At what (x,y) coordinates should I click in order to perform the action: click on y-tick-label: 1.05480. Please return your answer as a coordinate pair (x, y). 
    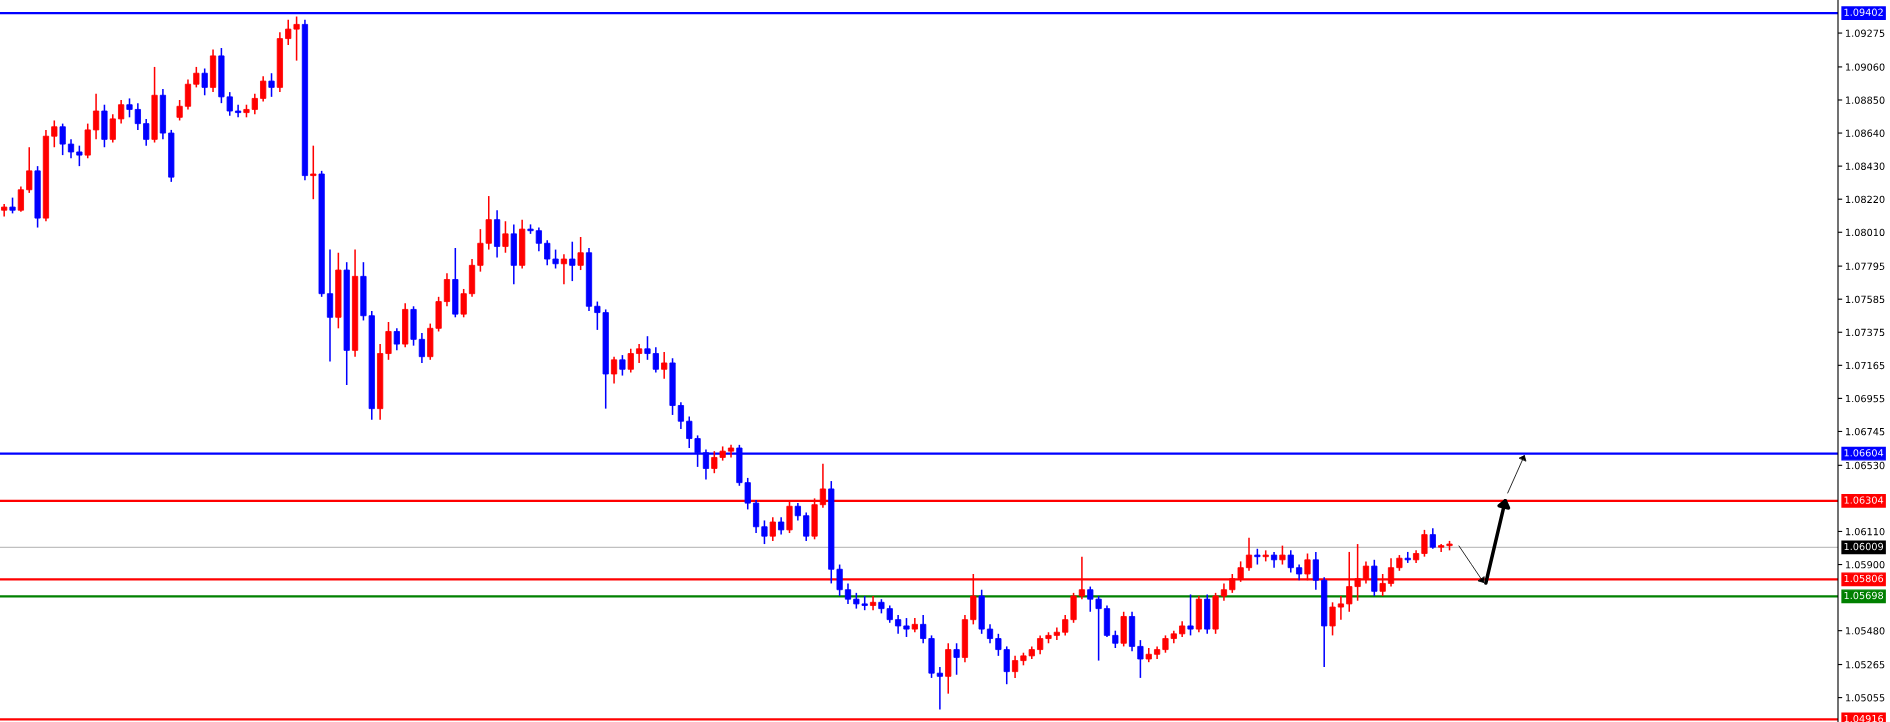
    Looking at the image, I should click on (1865, 631).